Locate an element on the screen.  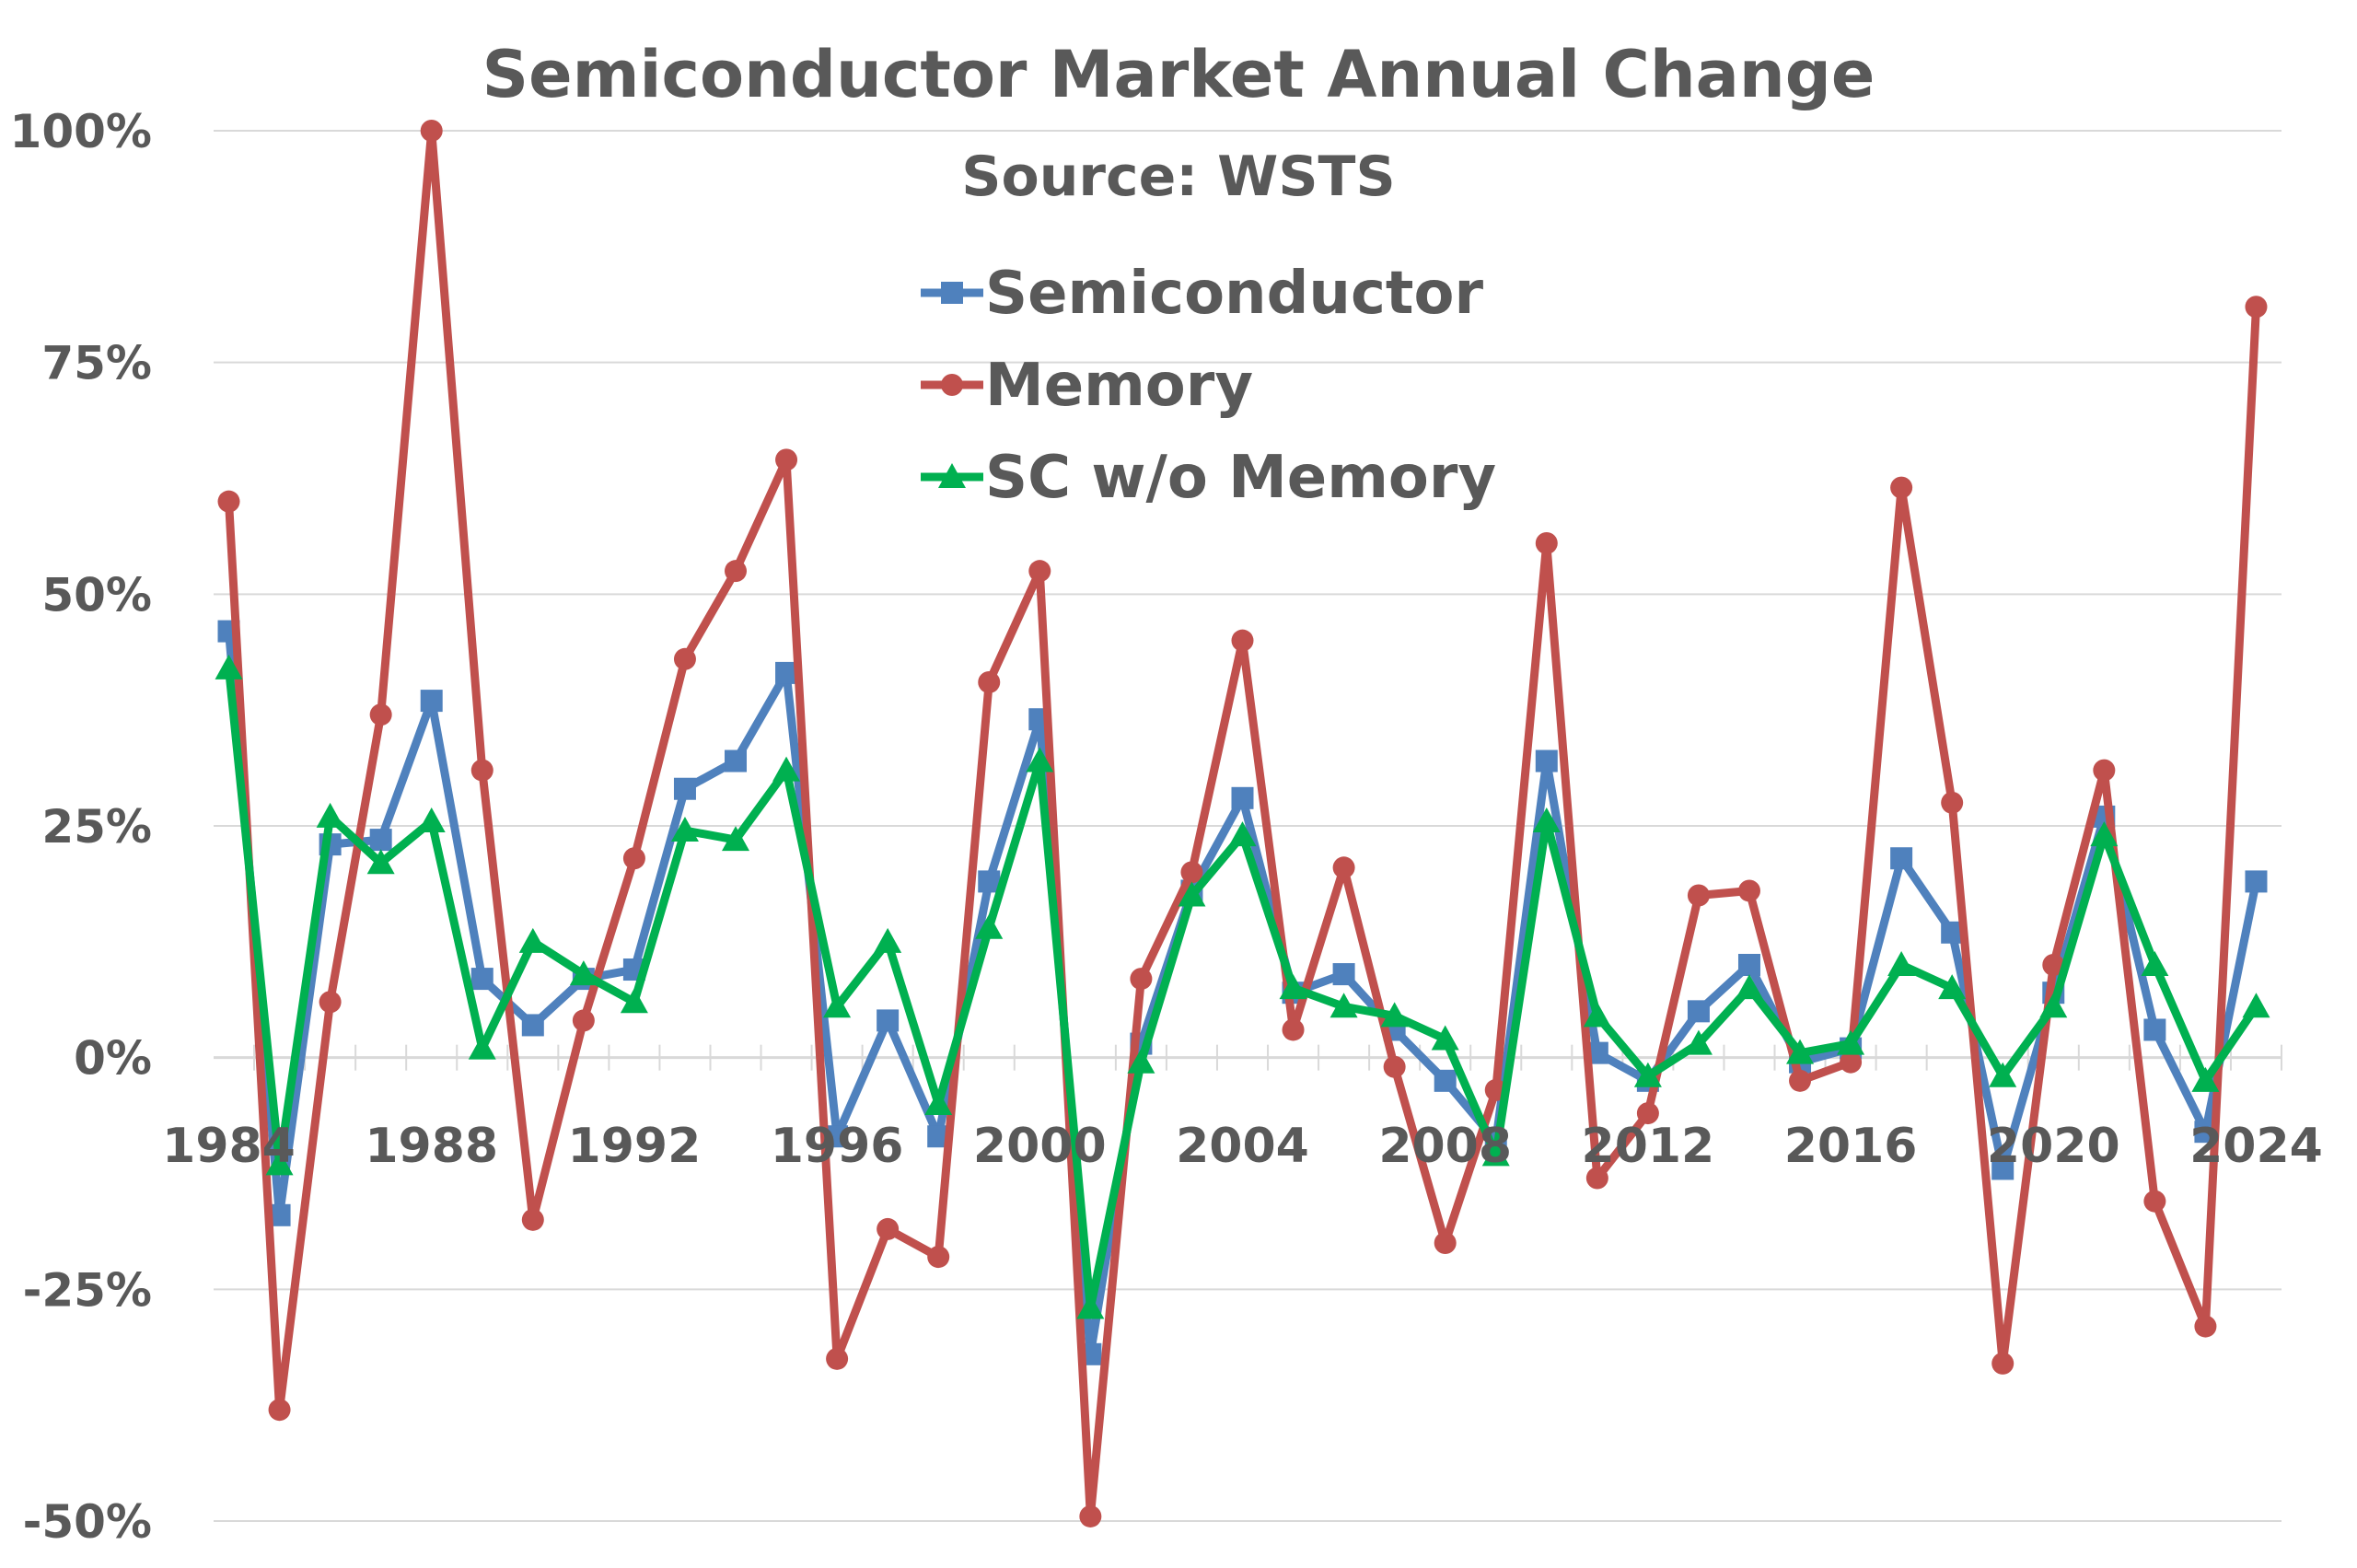
legend-item: Semiconductor is located at coordinates (1202, 294).